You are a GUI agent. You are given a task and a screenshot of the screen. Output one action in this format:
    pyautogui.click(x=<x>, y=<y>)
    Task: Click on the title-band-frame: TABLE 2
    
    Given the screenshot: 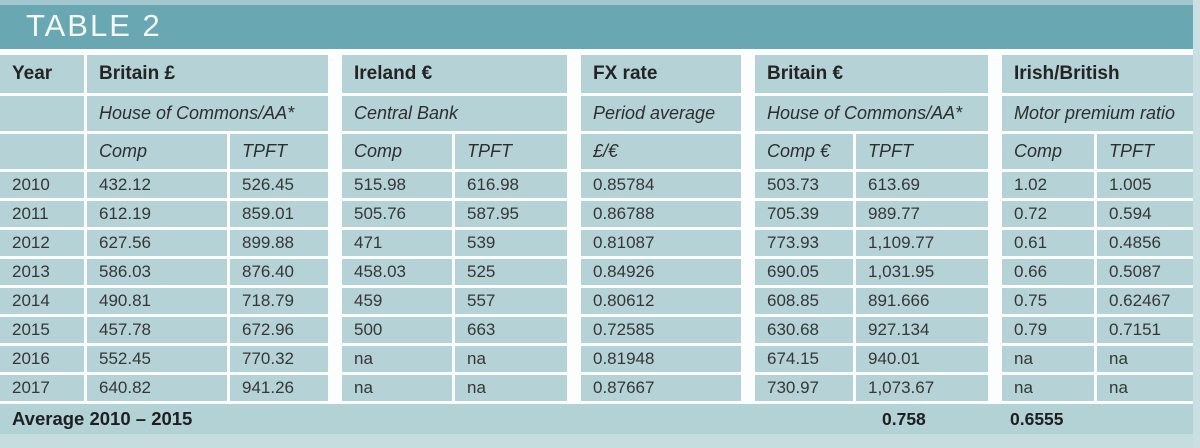 What is the action you would take?
    pyautogui.click(x=600, y=24)
    